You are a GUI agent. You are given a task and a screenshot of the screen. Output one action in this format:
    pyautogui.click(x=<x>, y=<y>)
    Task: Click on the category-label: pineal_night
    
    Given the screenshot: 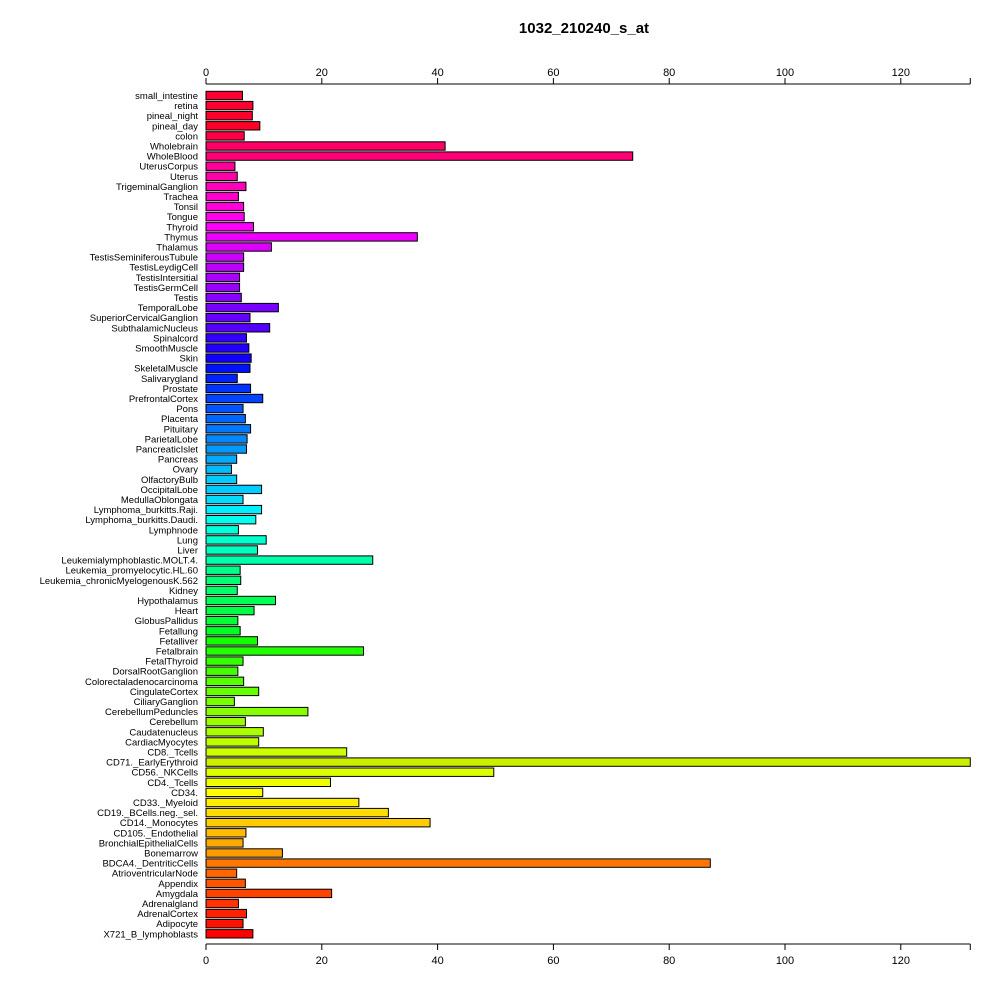 What is the action you would take?
    pyautogui.click(x=173, y=116)
    